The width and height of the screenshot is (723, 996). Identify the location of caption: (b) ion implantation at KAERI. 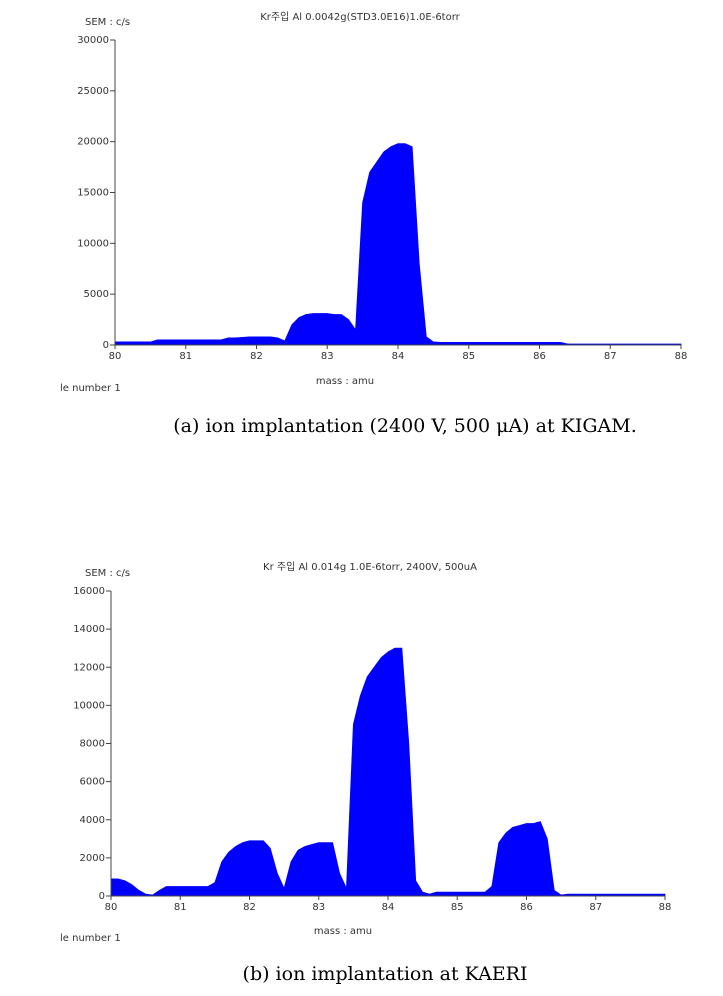
(385, 974).